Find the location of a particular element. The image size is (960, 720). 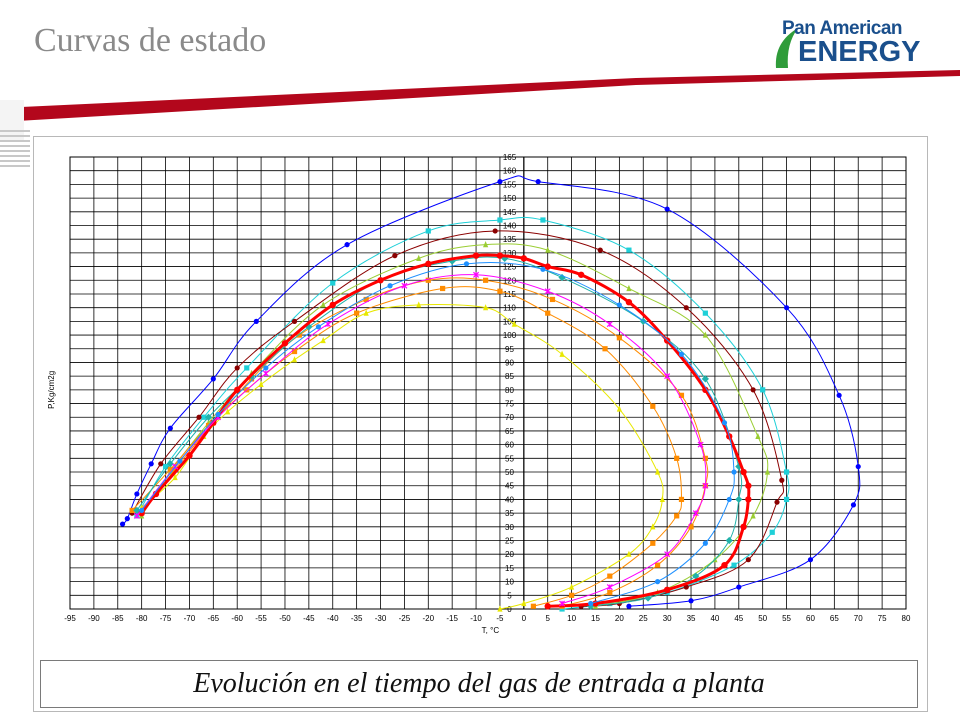

y-tick-label: 35 is located at coordinates (509, 513).